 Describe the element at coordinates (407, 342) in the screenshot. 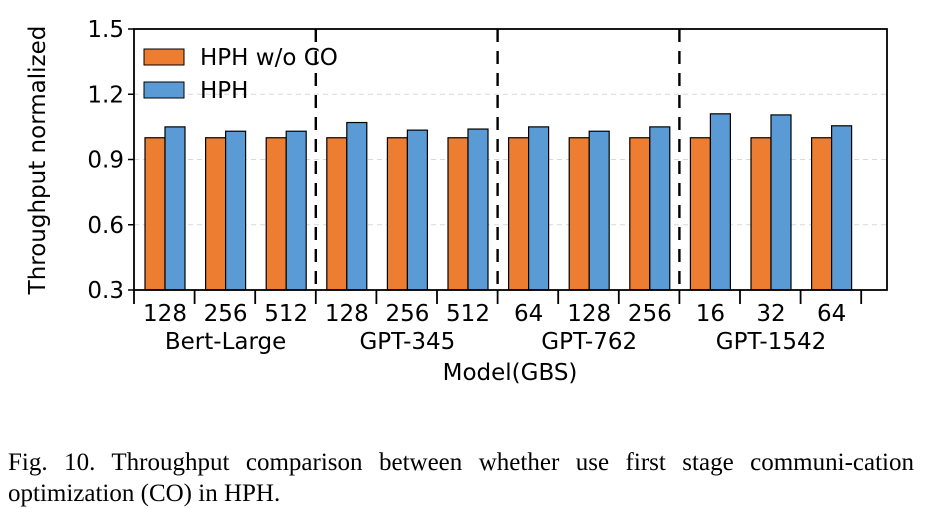

I see `group-label: GPT-345` at that location.